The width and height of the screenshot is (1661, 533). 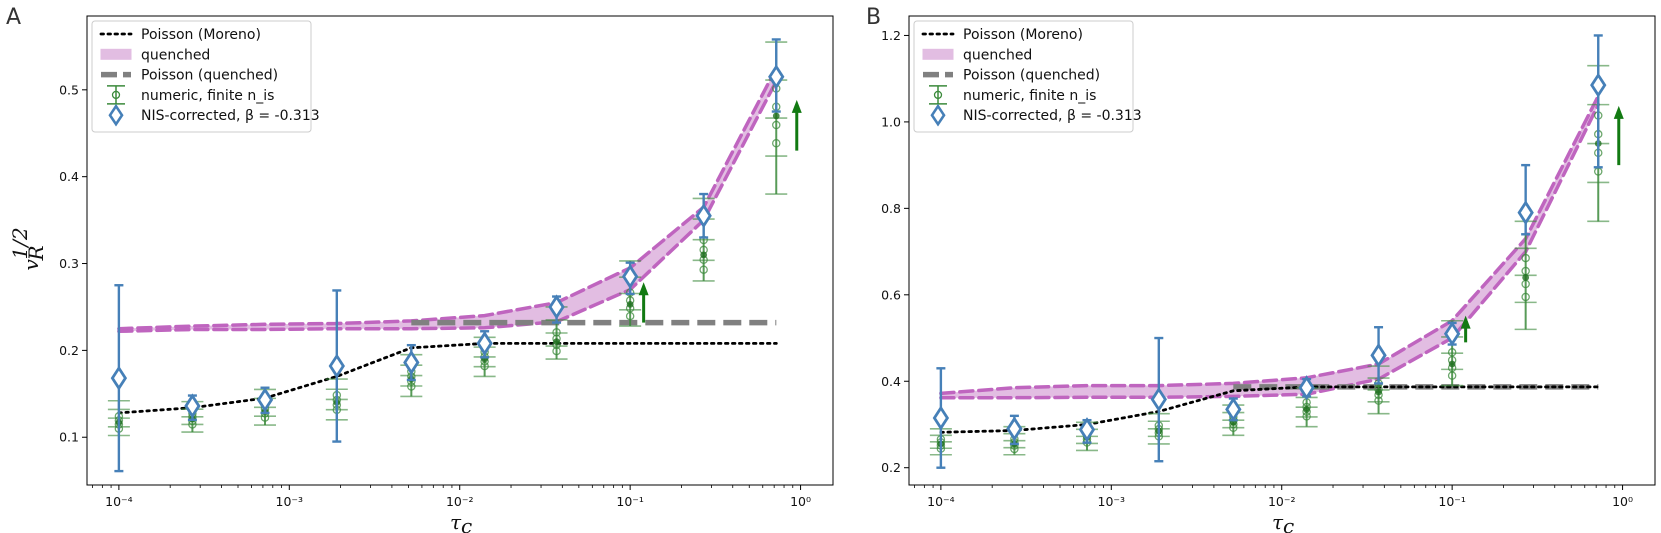 What do you see at coordinates (1023, 35) in the screenshot?
I see `legend-label: Poisson (Moreno)` at bounding box center [1023, 35].